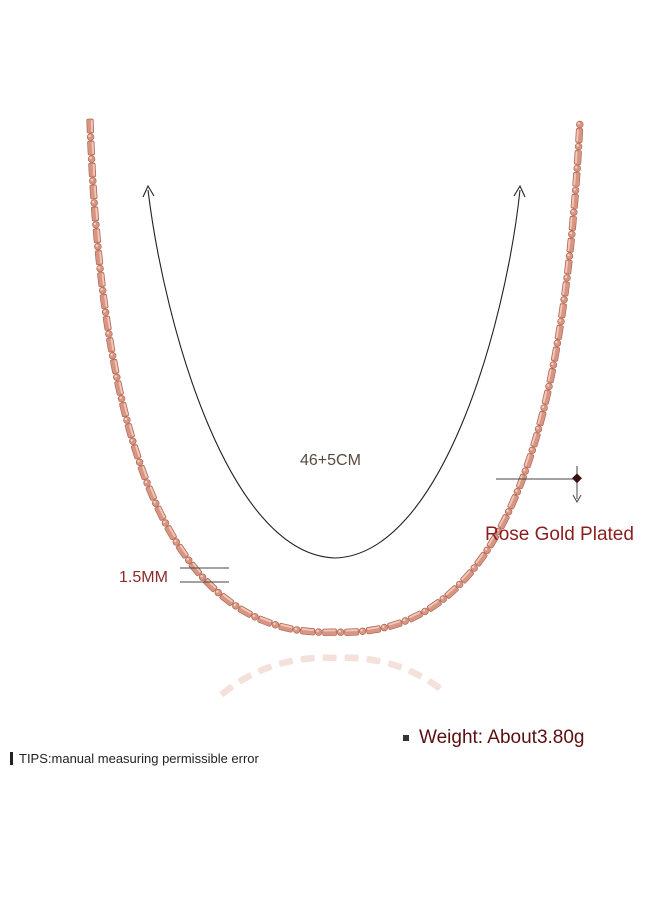 The height and width of the screenshot is (900, 660). I want to click on tips-label: TIPS:manual measuring permissible error, so click(139, 758).